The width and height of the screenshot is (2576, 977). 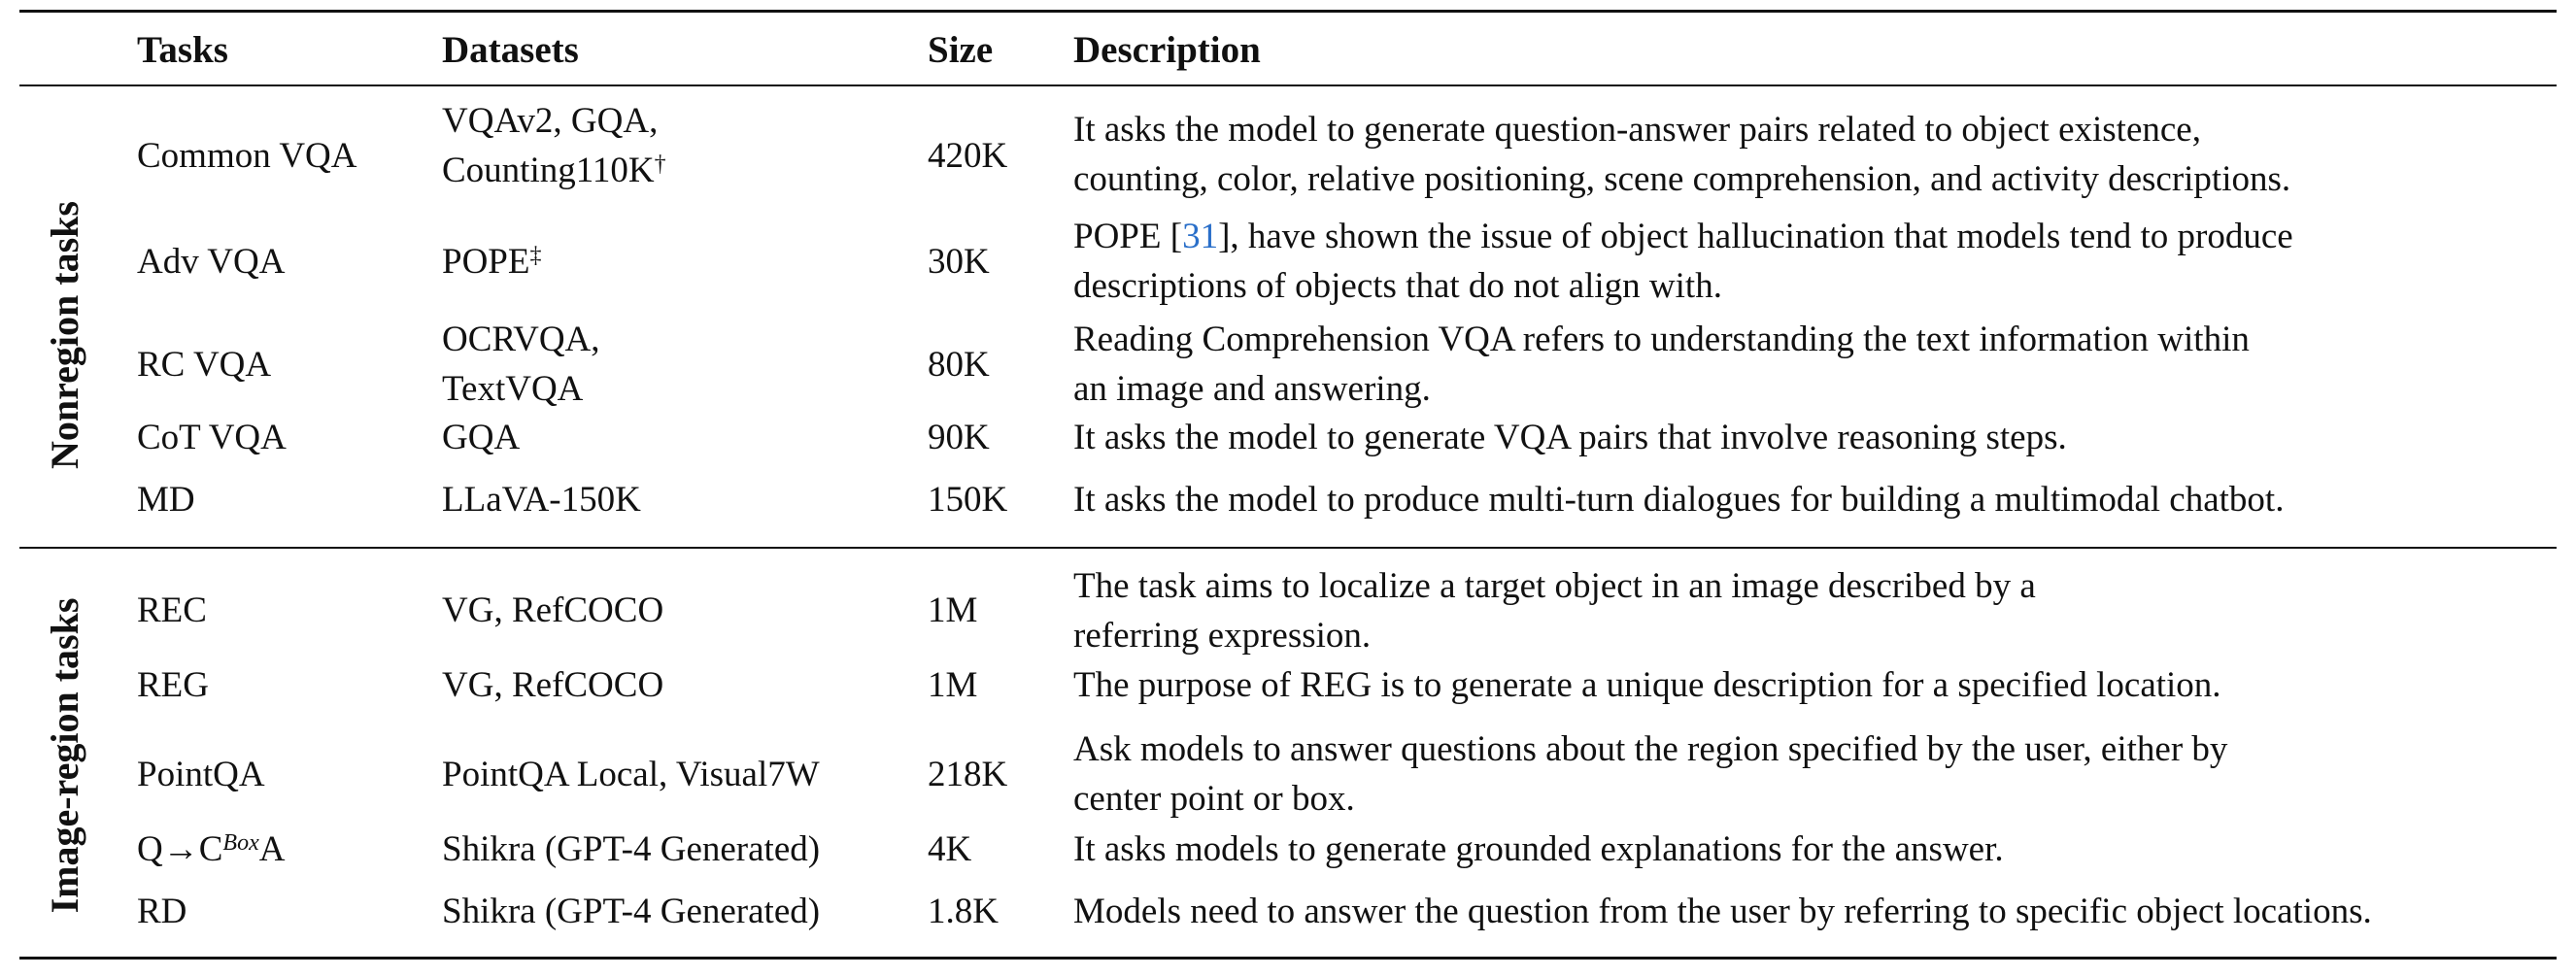 What do you see at coordinates (1128, 236) in the screenshot?
I see `description-text: POPE [` at bounding box center [1128, 236].